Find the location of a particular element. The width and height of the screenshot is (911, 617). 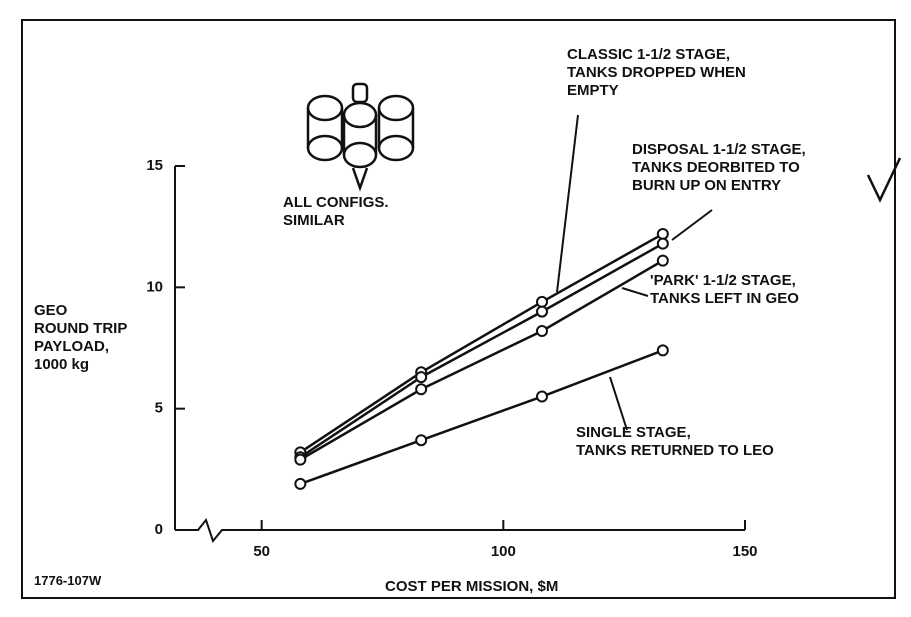

x-tick-label: 50 is located at coordinates (261, 551).